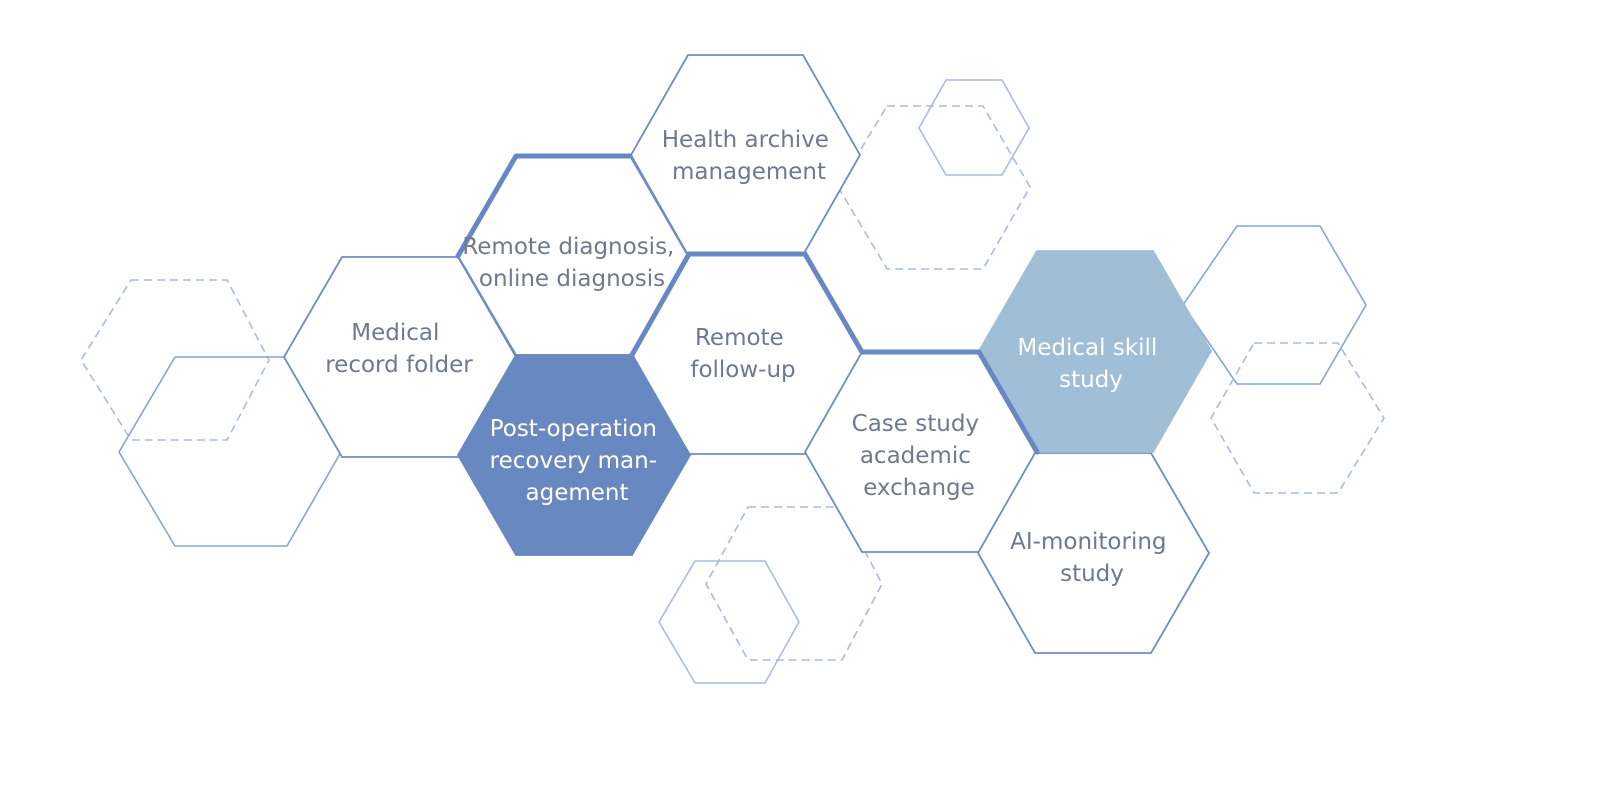 The image size is (1600, 800). What do you see at coordinates (1092, 558) in the screenshot?
I see `label-ai-monitoring: AI-monitoring study` at bounding box center [1092, 558].